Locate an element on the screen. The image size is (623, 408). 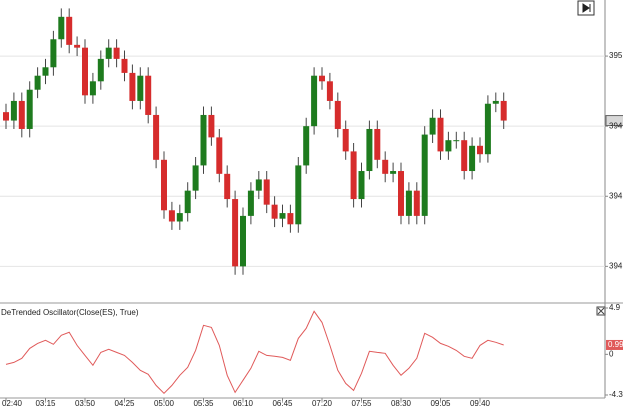
play-button is located at coordinates (586, 8).